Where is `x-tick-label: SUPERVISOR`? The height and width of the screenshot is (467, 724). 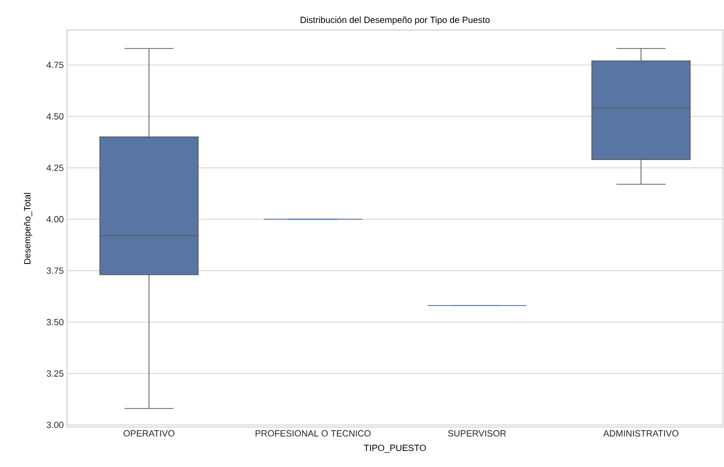 x-tick-label: SUPERVISOR is located at coordinates (477, 433).